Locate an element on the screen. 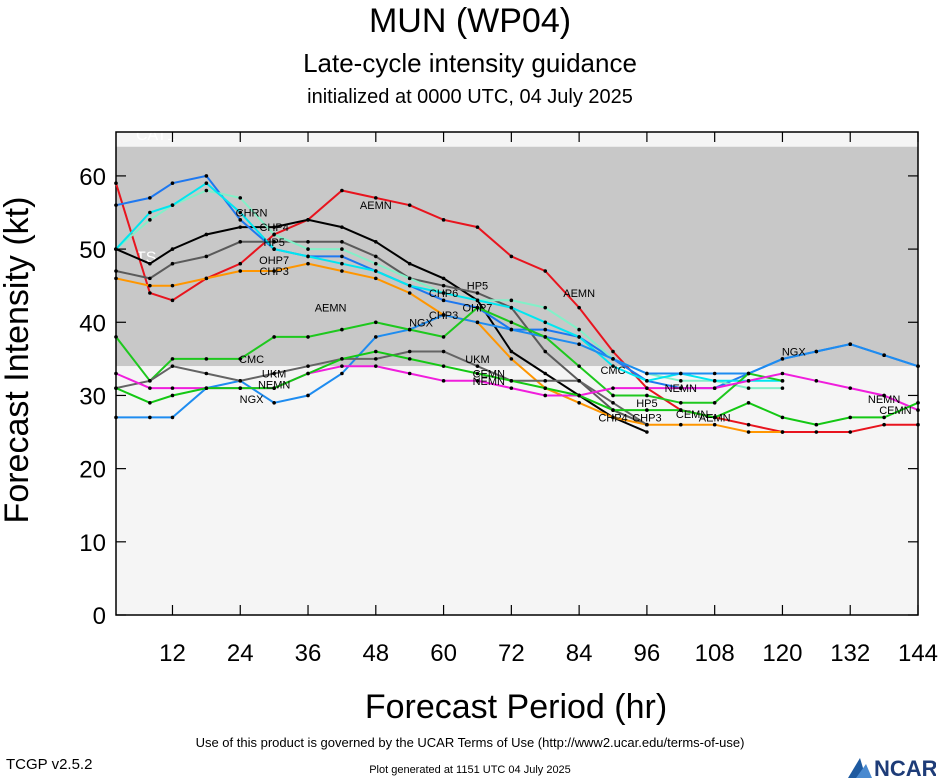  x-tick-label: 132 is located at coordinates (850, 653).